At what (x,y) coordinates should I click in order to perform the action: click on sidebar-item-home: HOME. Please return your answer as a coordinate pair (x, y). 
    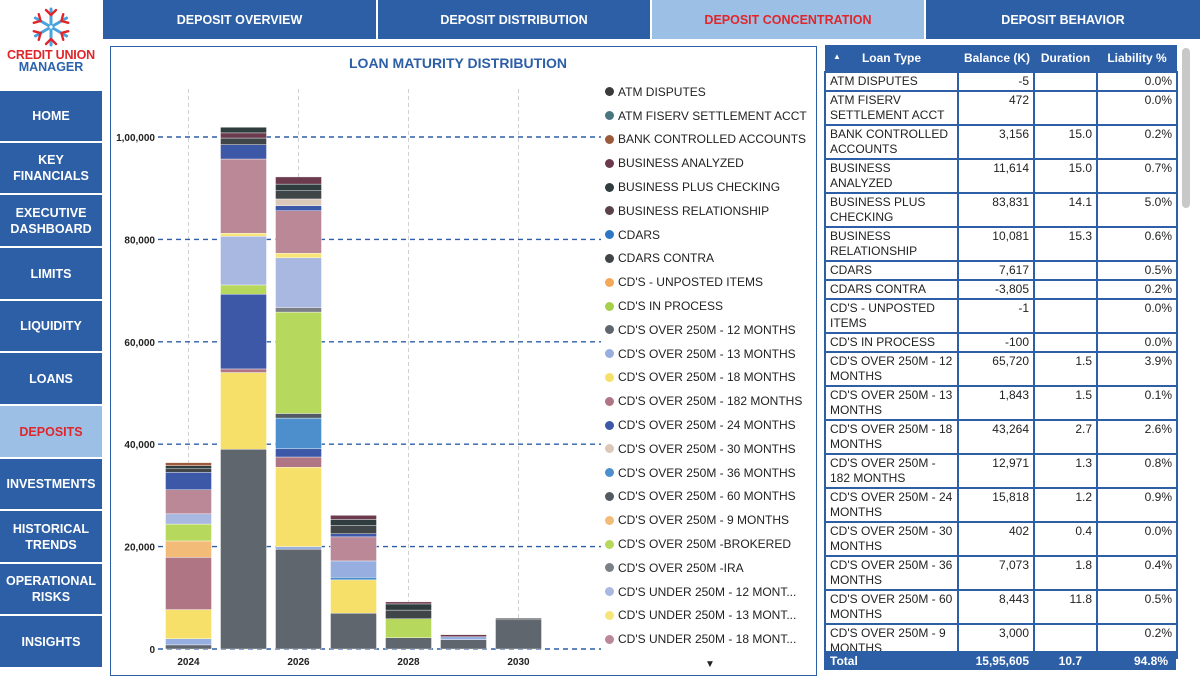
    Looking at the image, I should click on (51, 116).